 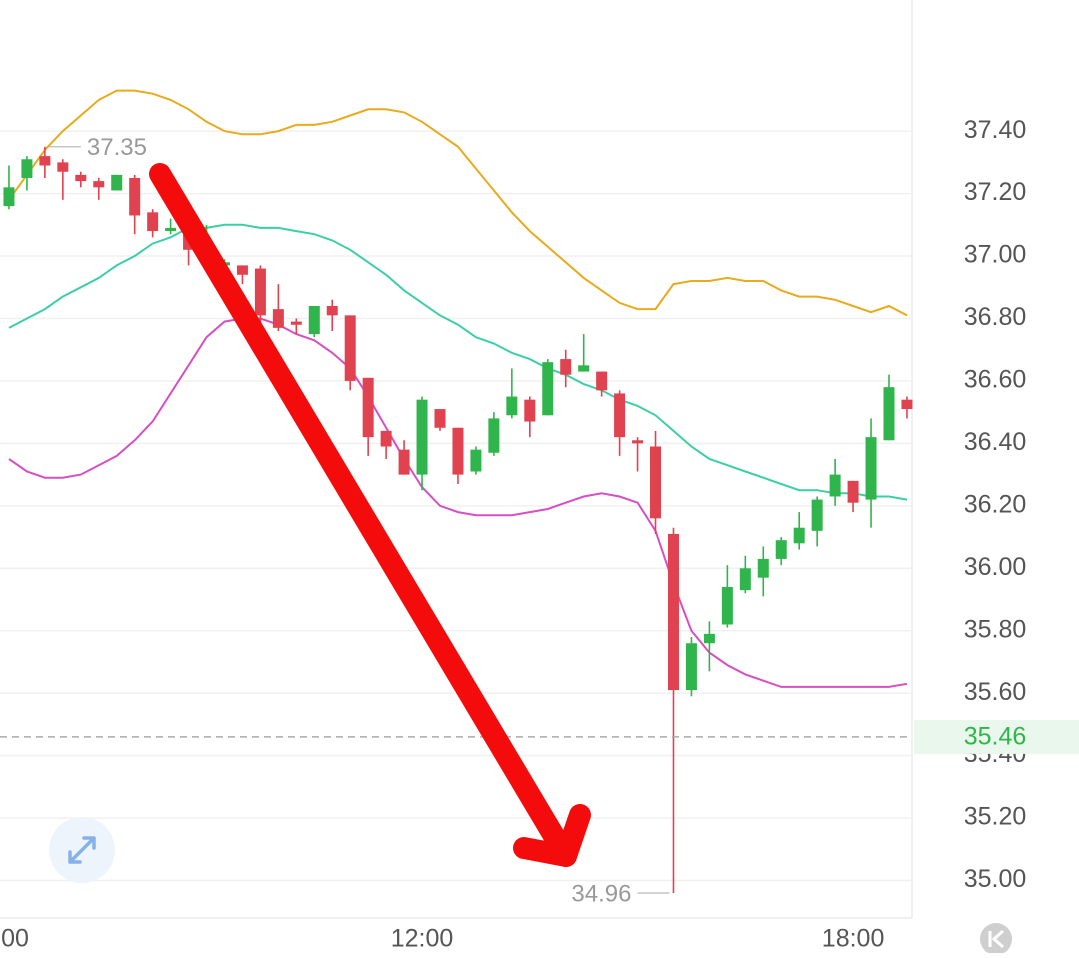 I want to click on y-tick-label: 37.00, so click(x=995, y=255).